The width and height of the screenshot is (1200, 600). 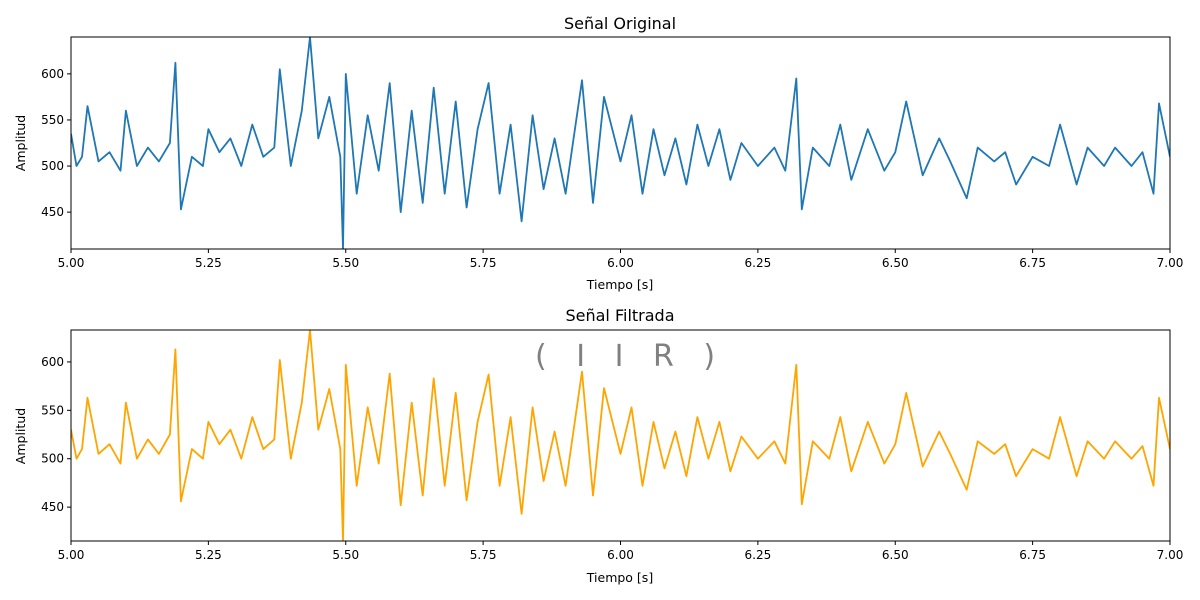 I want to click on panel-title: Señal Original, so click(x=620, y=23).